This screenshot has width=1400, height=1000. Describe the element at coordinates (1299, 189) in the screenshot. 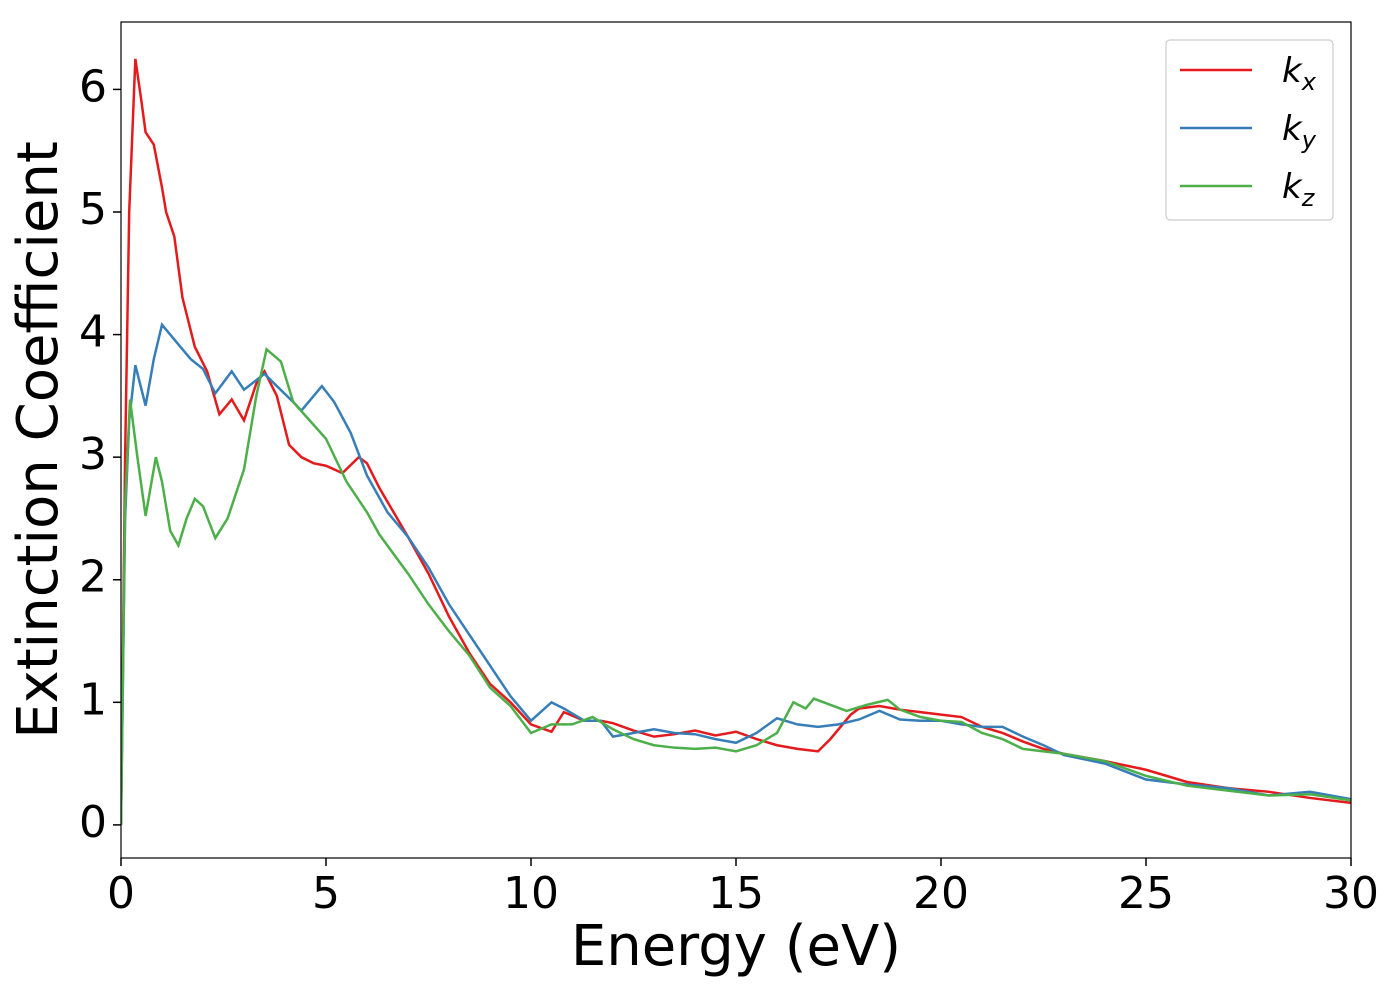

I see `legend-label: kz` at that location.